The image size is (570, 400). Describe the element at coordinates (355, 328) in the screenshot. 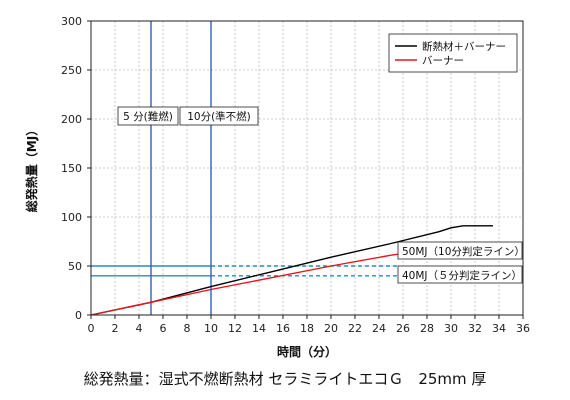

I see `x-tick-label: 22` at that location.